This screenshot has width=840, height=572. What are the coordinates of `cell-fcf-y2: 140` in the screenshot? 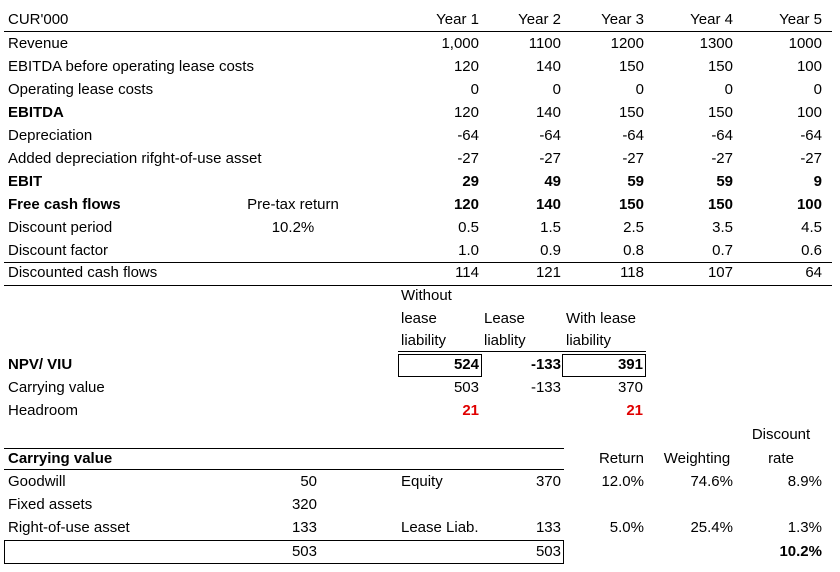 It's located at (548, 204).